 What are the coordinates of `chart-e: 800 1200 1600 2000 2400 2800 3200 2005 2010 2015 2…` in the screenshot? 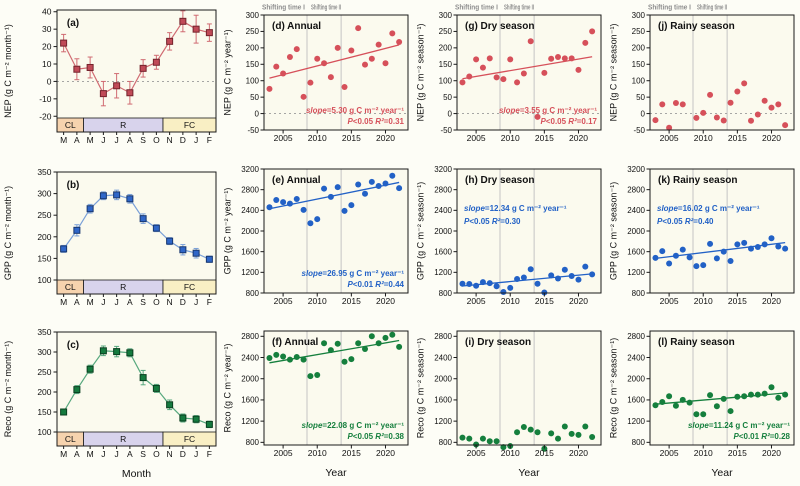 It's located at (316, 235).